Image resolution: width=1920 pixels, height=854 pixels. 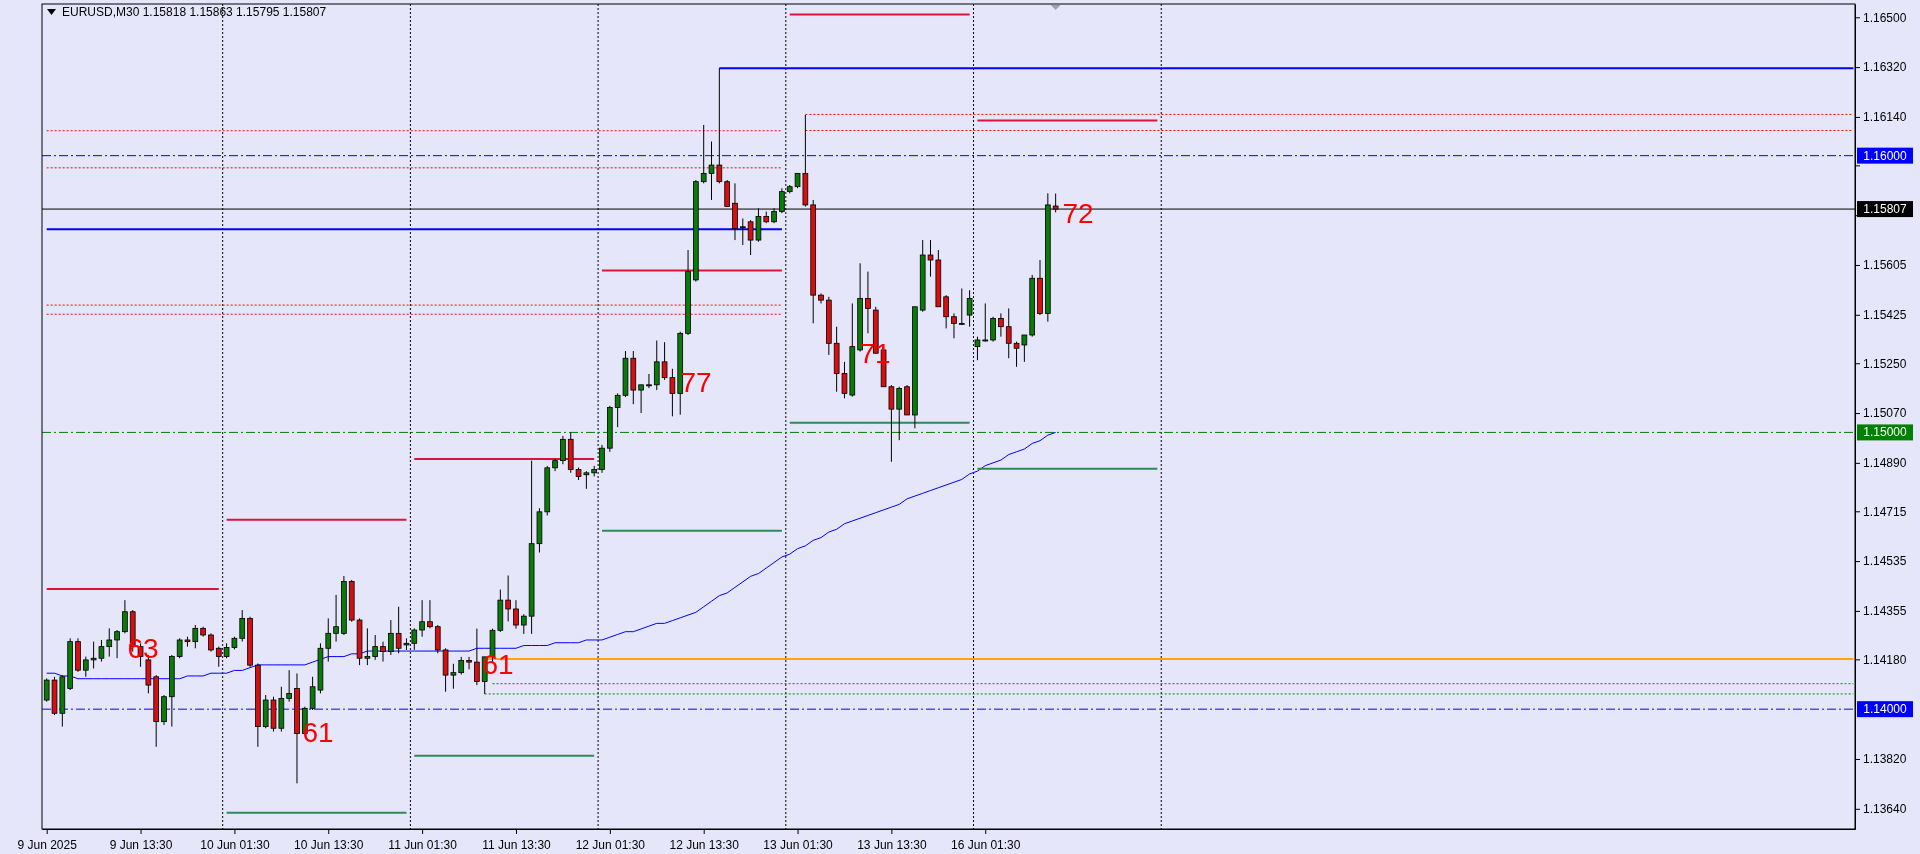 What do you see at coordinates (1885, 432) in the screenshot?
I see `ref-line-label: 1.15000` at bounding box center [1885, 432].